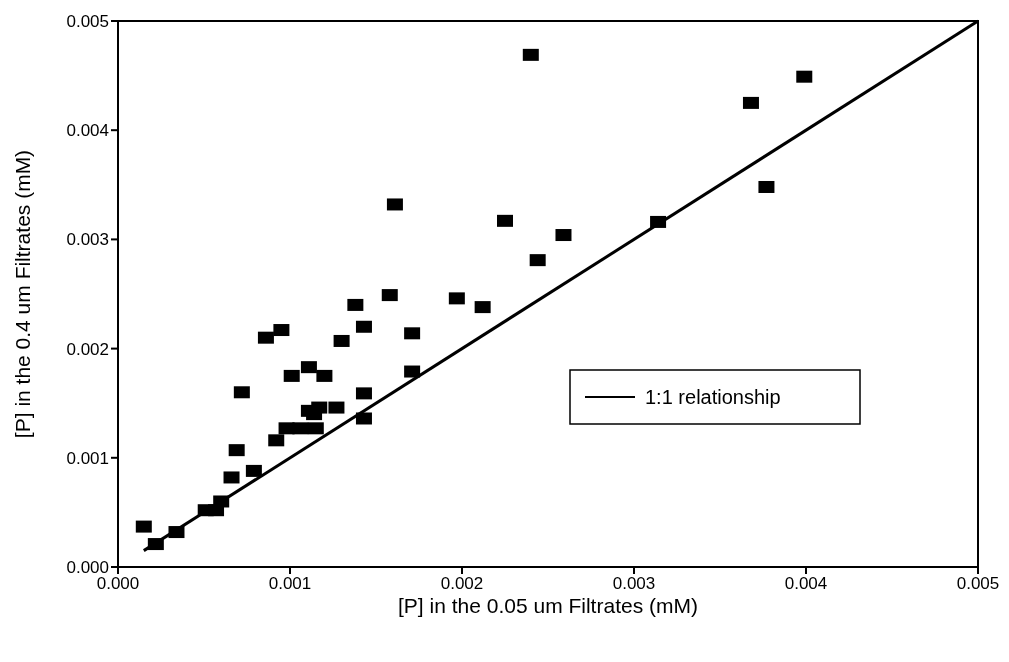 The width and height of the screenshot is (1009, 662). What do you see at coordinates (118, 583) in the screenshot?
I see `x-tick-label: 0.000` at bounding box center [118, 583].